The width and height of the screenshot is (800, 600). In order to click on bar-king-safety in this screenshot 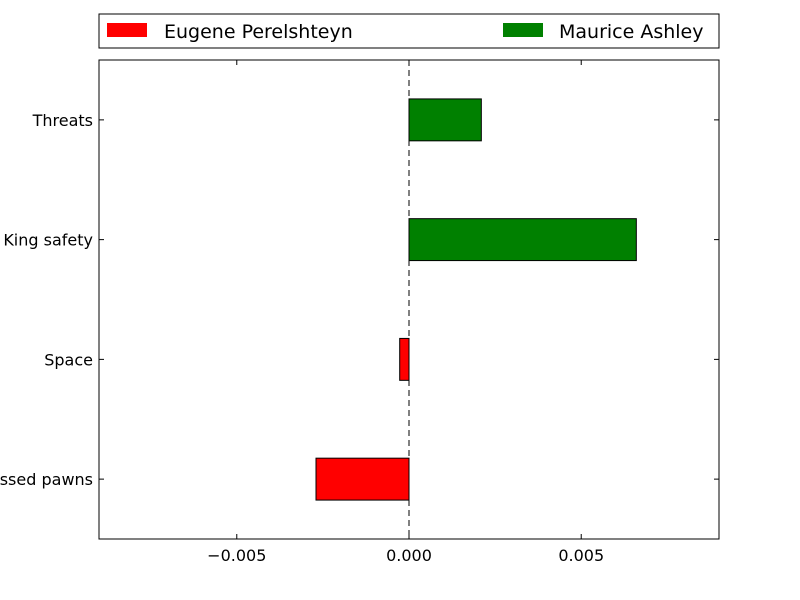, I will do `click(522, 240)`.